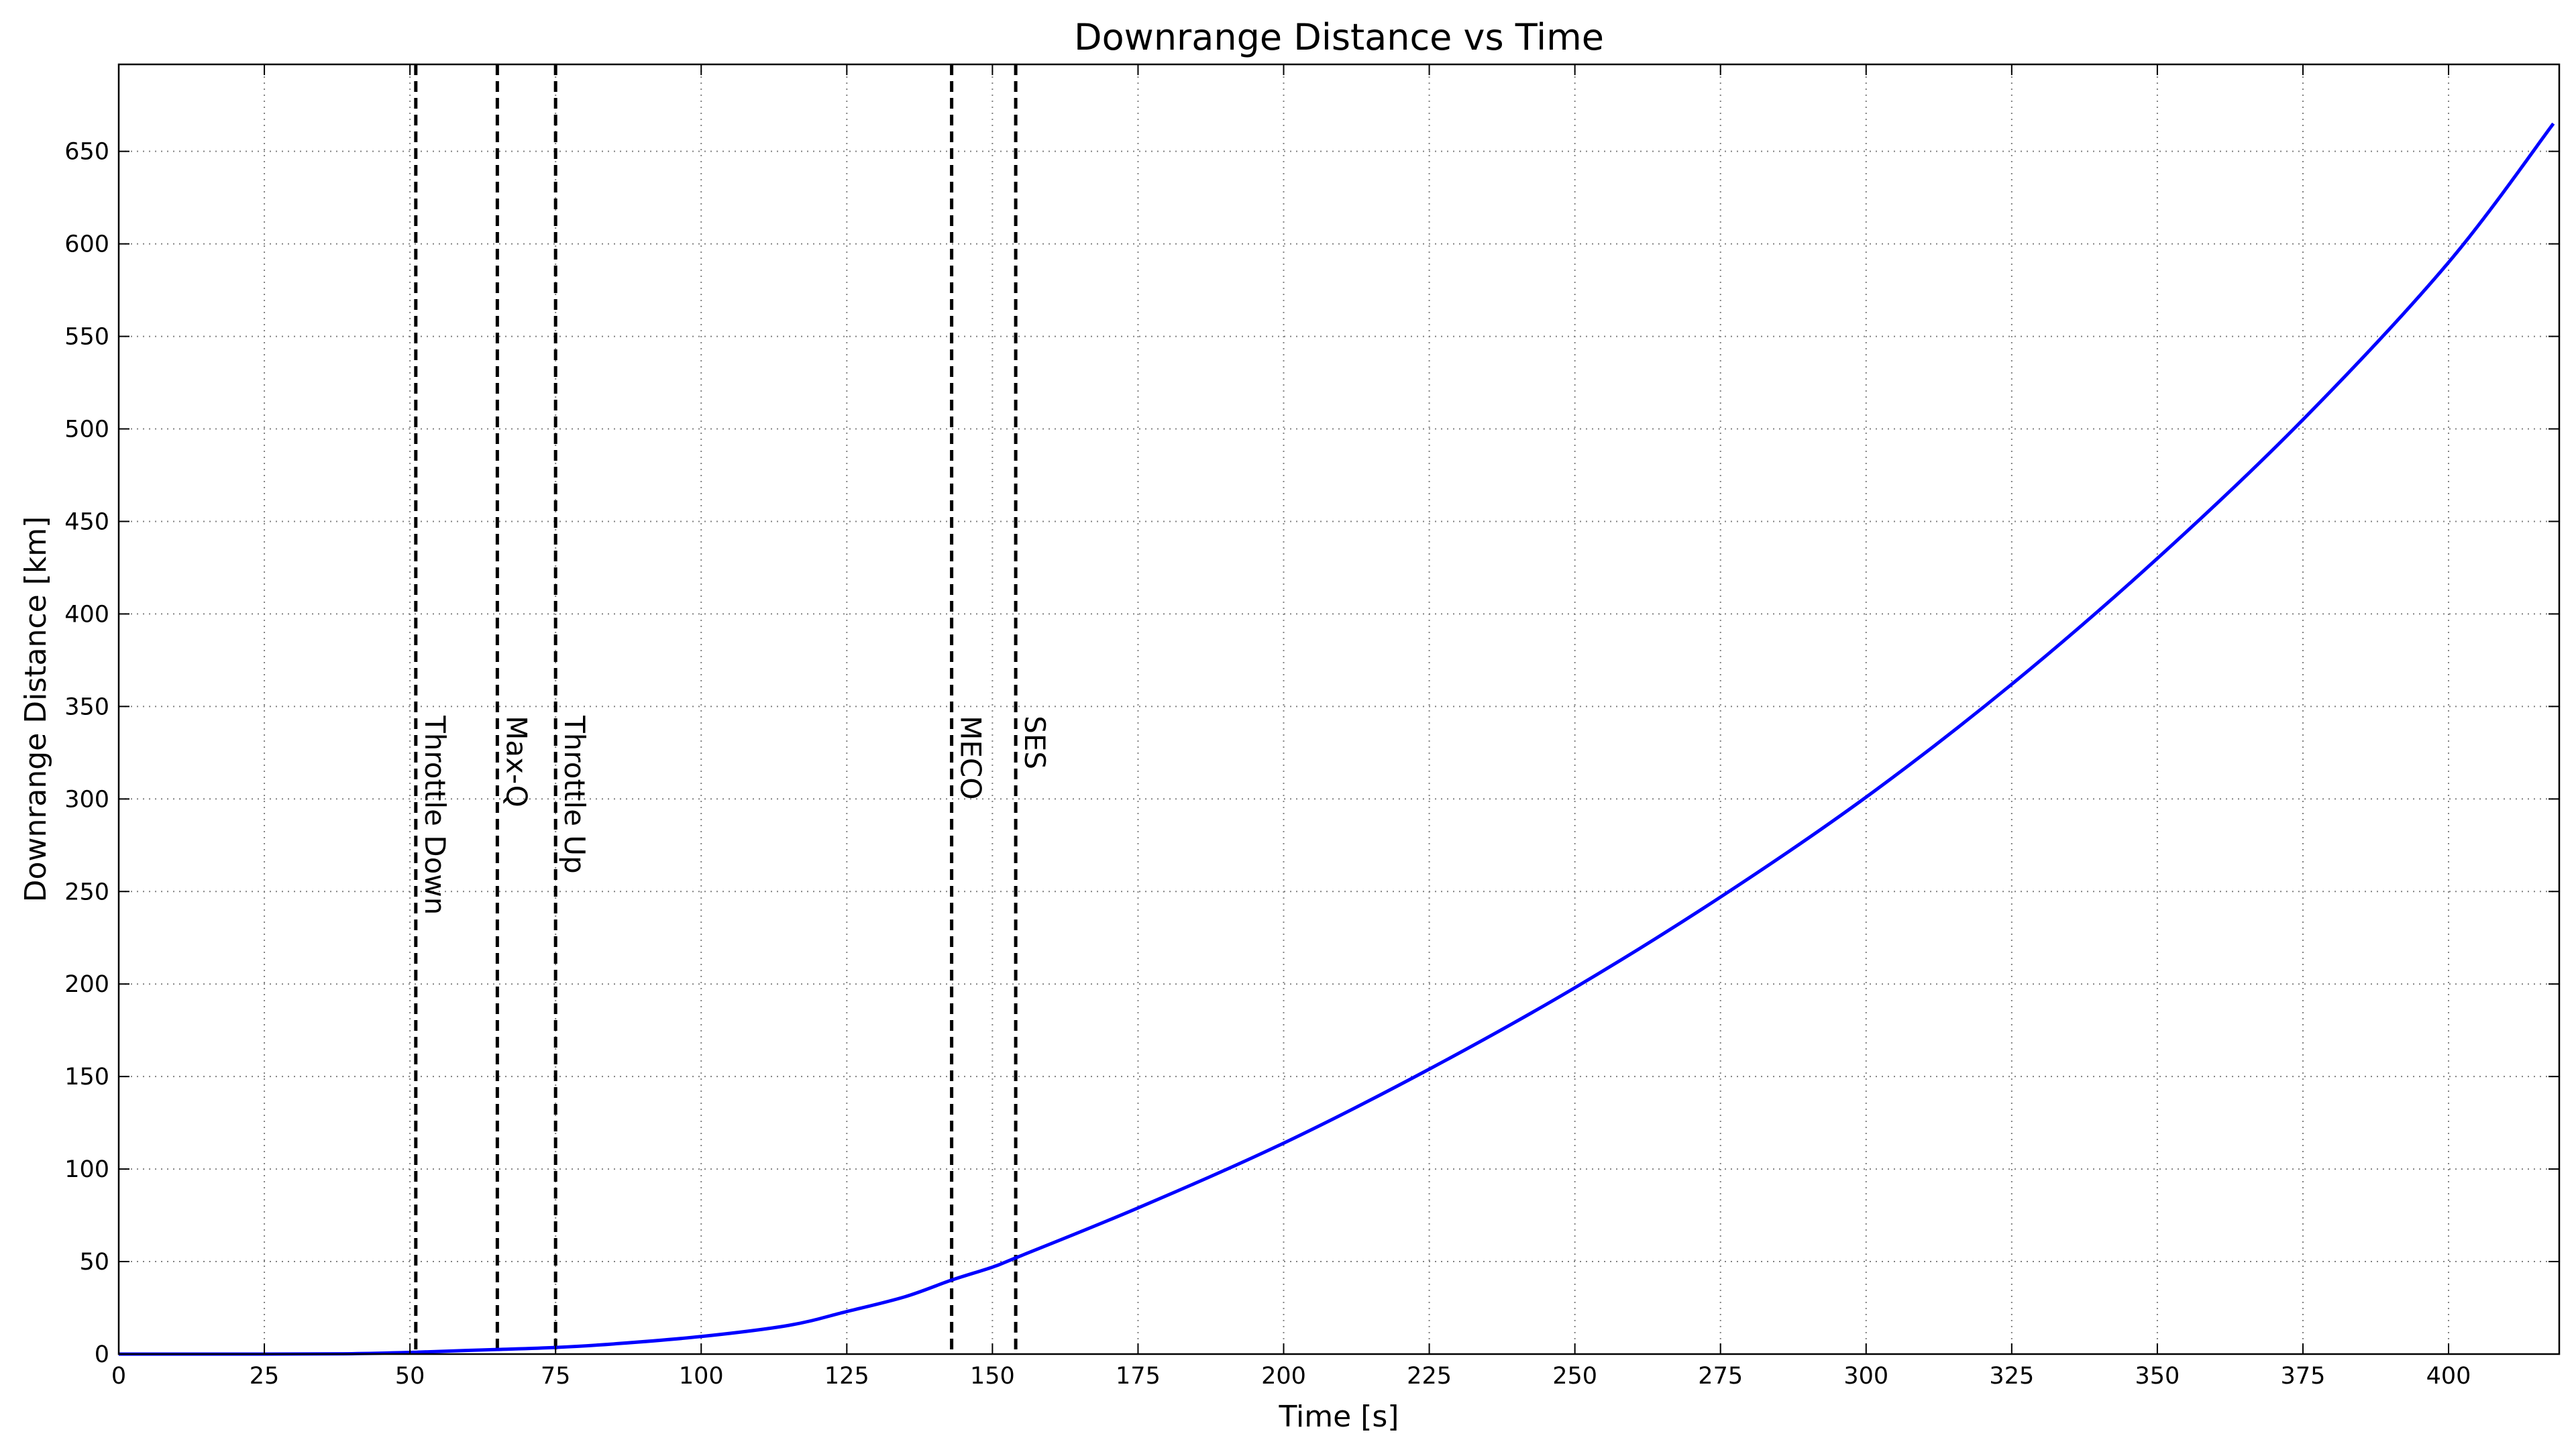 Image resolution: width=2576 pixels, height=1452 pixels. Describe the element at coordinates (86, 799) in the screenshot. I see `y-tick-label: 300` at that location.